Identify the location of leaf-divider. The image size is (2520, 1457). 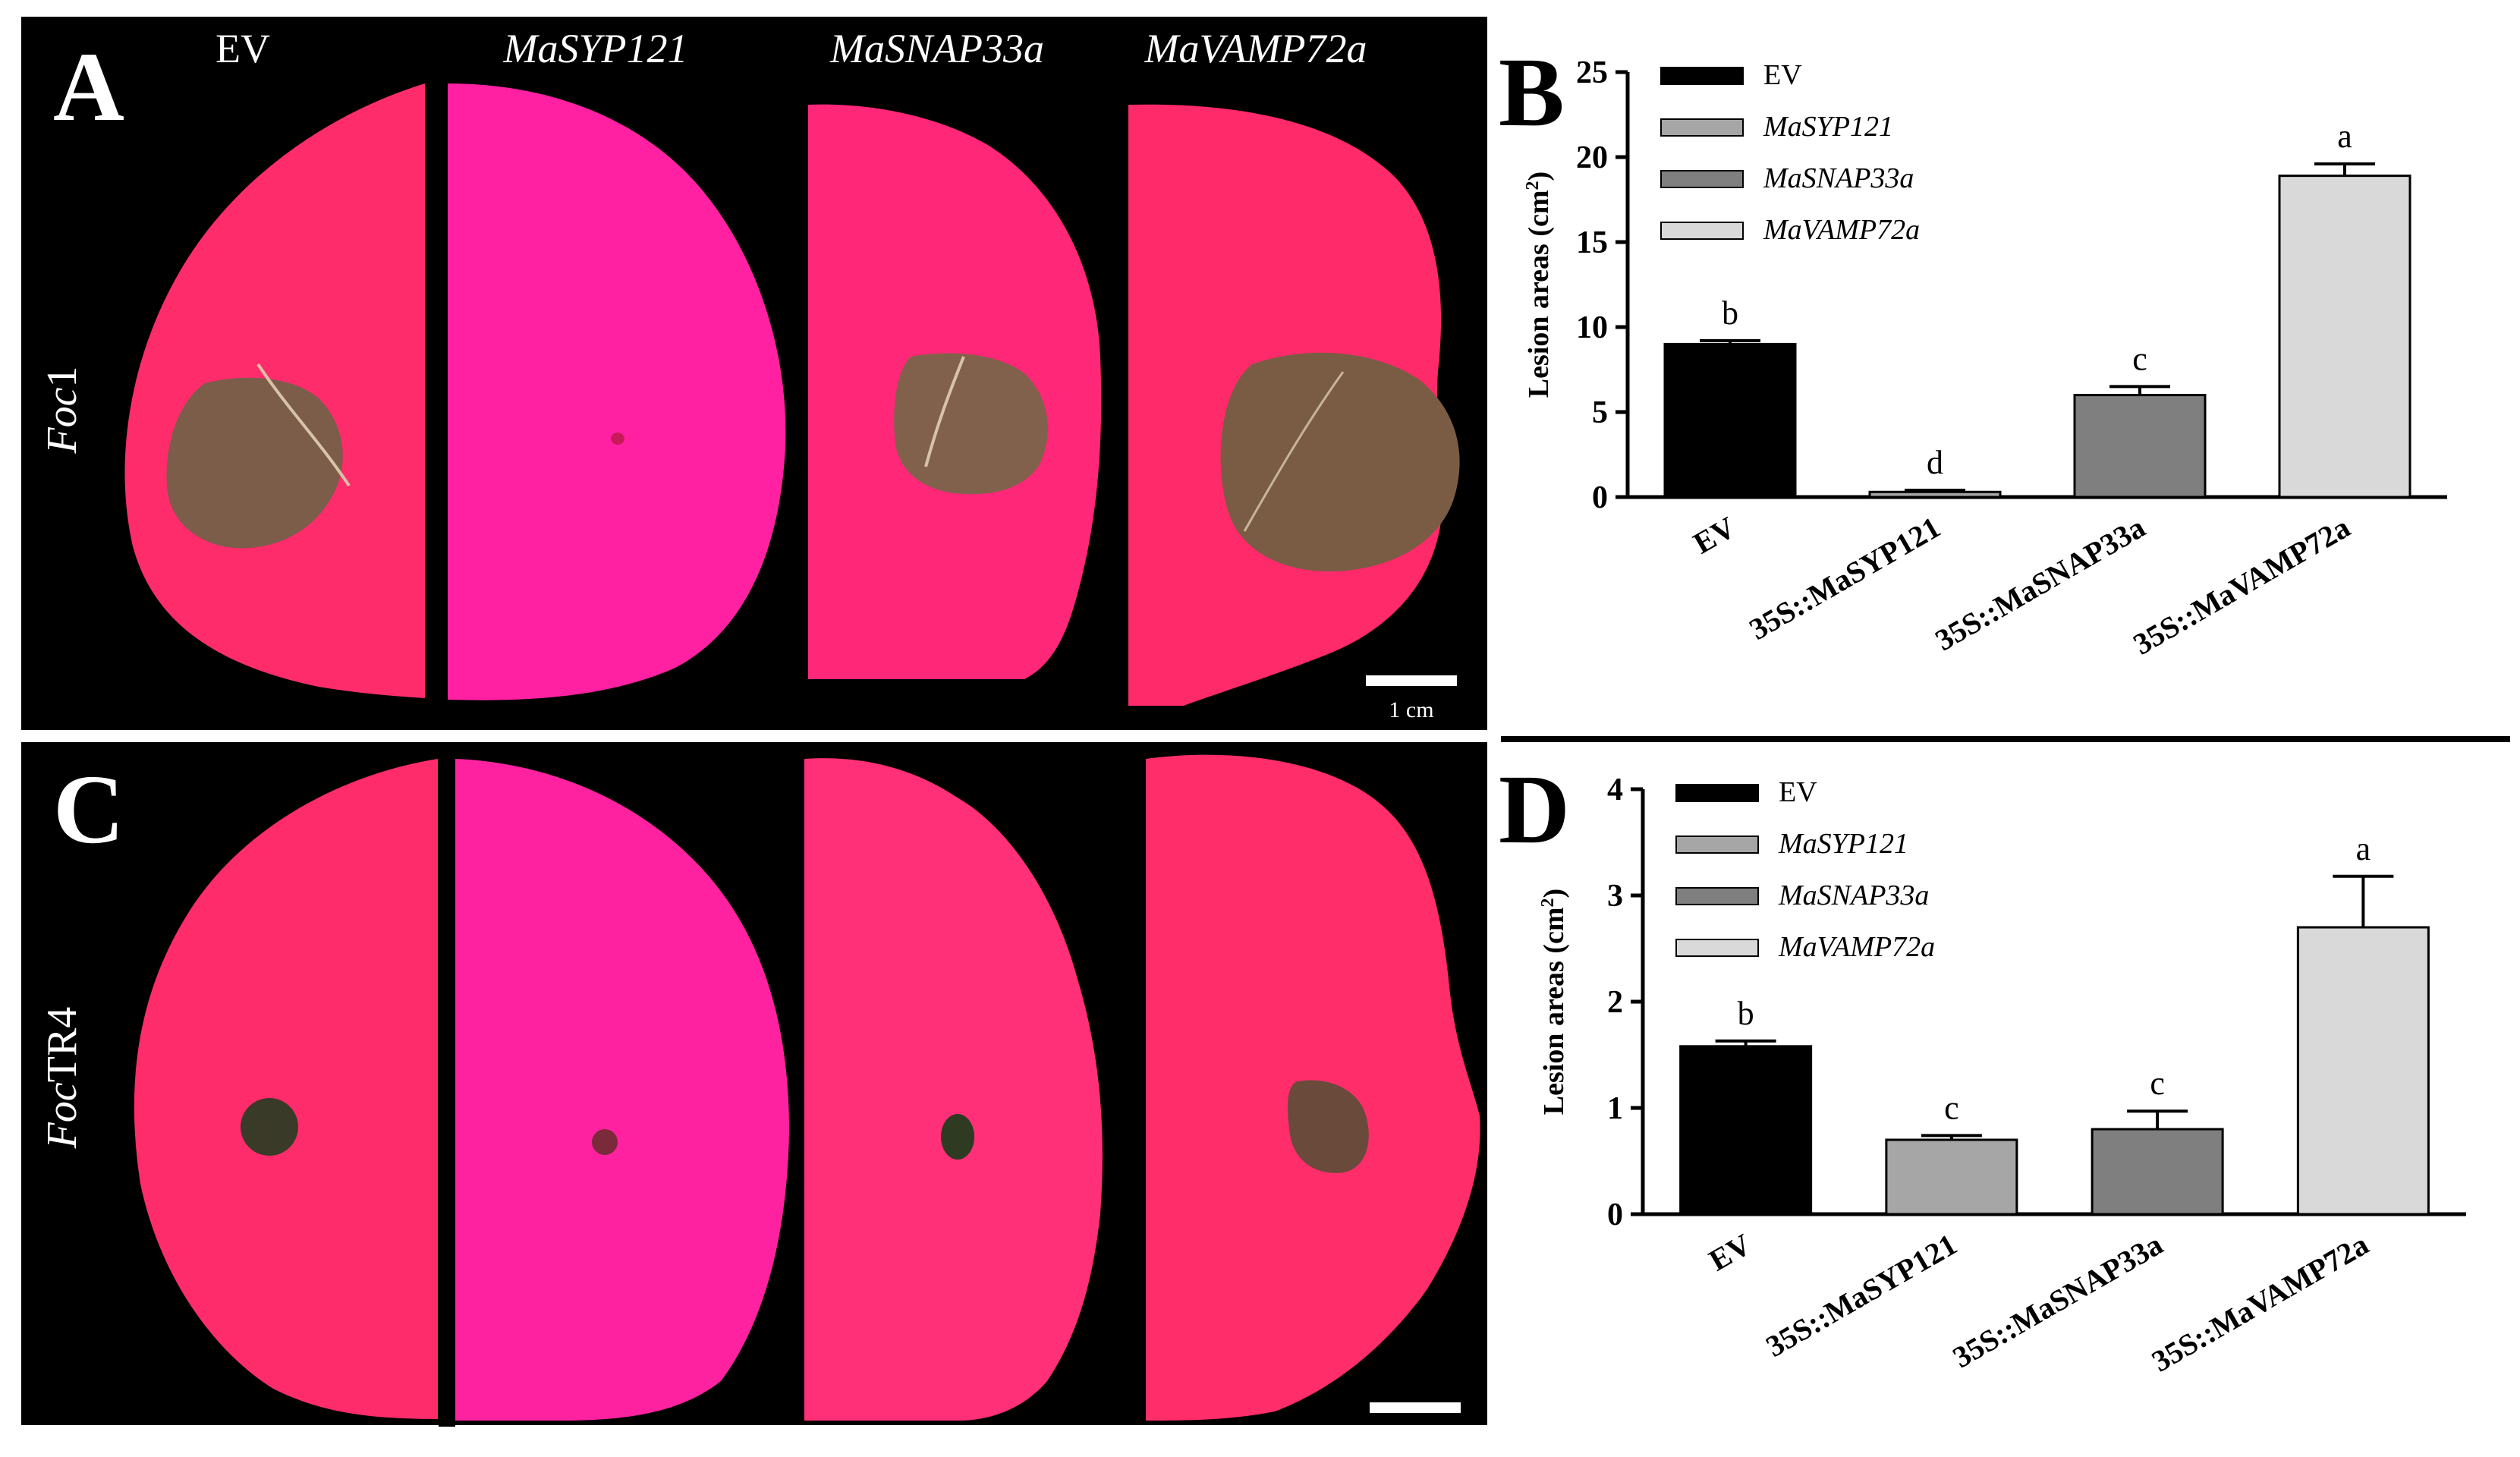
(436, 391).